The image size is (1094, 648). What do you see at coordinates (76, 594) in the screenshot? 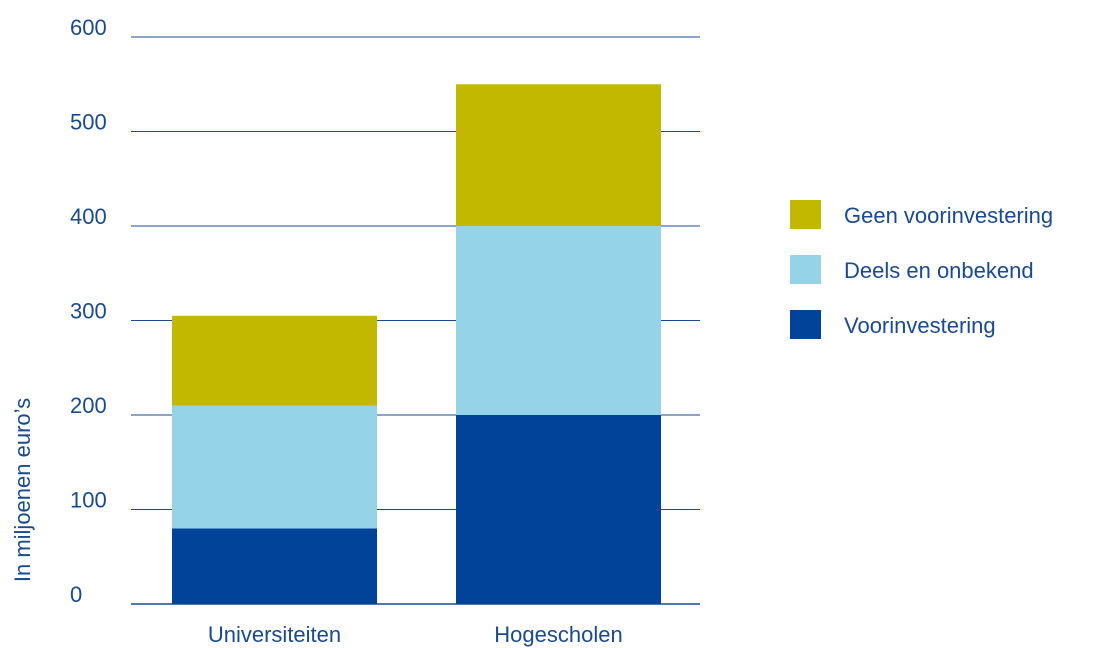
I see `y-tick-label: 0` at bounding box center [76, 594].